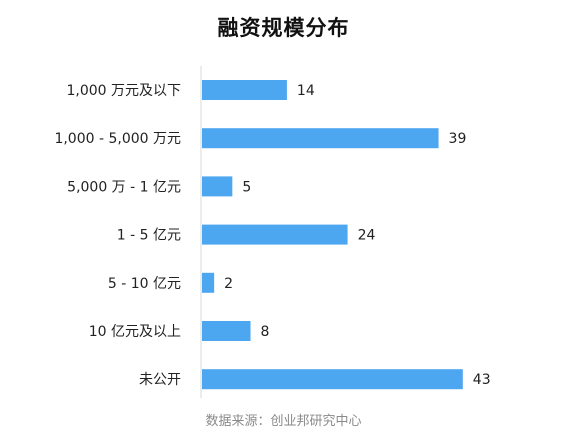  I want to click on category-label: 10 亿元及以上, so click(135, 332).